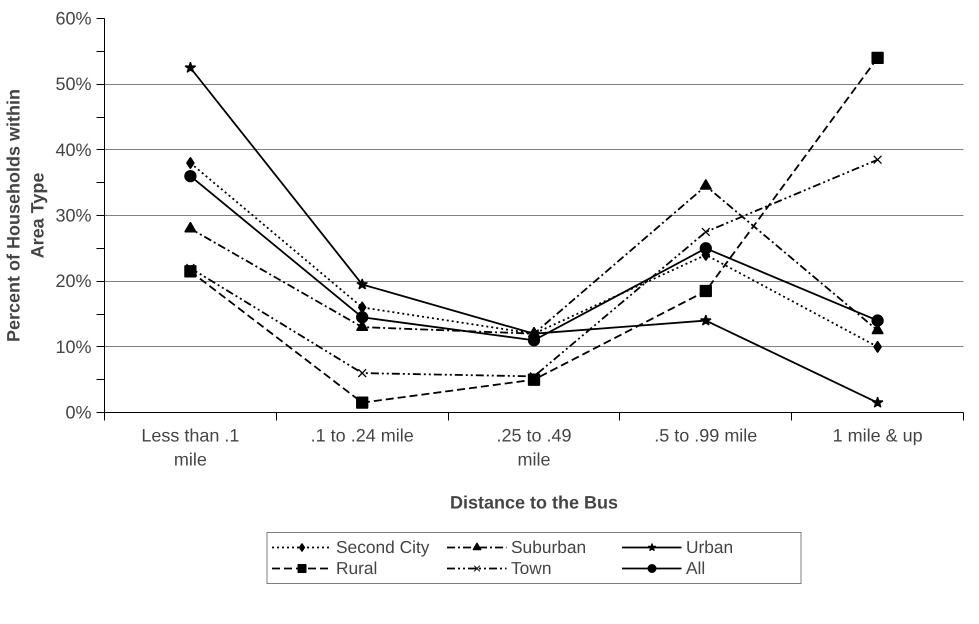 The width and height of the screenshot is (979, 624). What do you see at coordinates (73, 216) in the screenshot?
I see `y-tick-label: 30%` at bounding box center [73, 216].